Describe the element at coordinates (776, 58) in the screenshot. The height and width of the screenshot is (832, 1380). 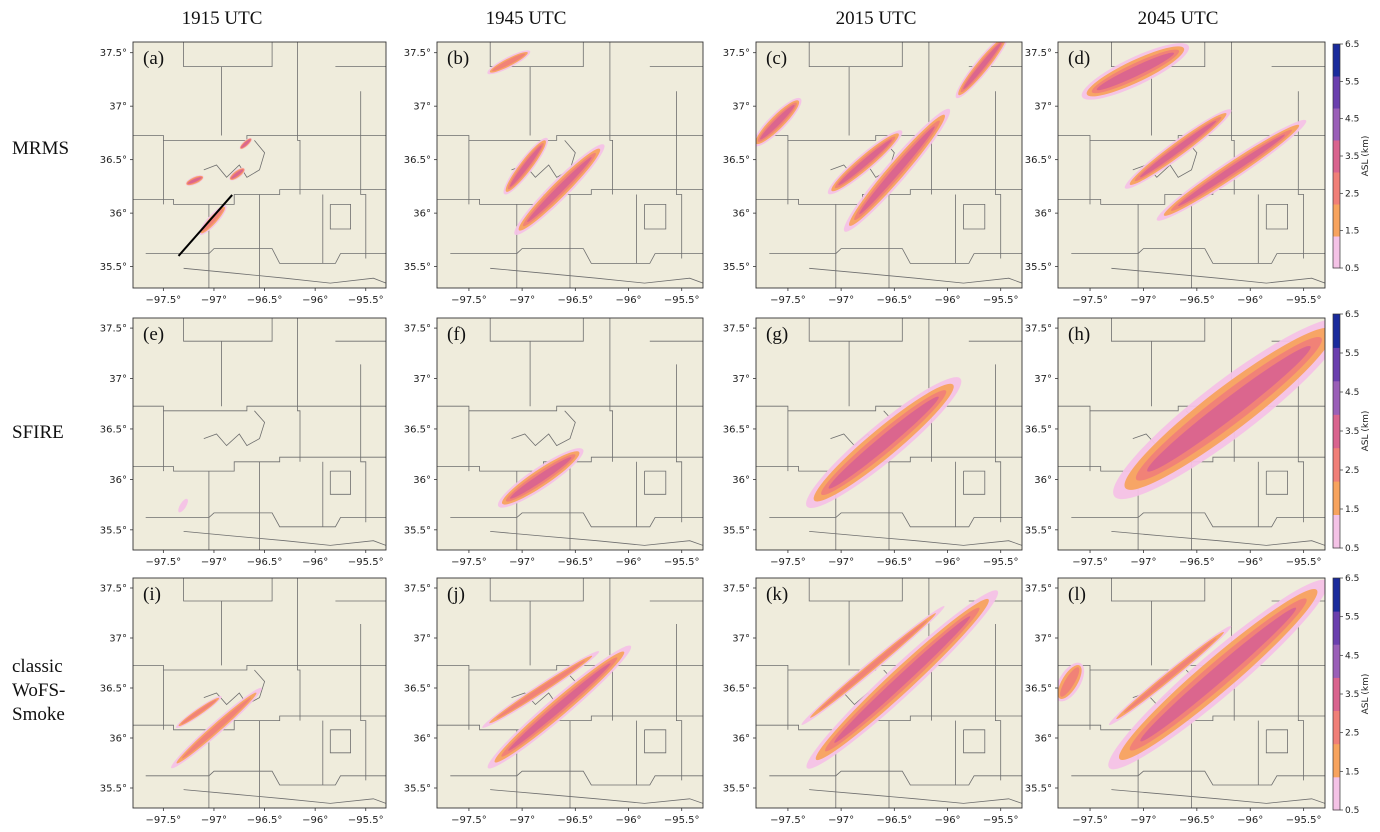
I see `panel-tag: (c)` at that location.